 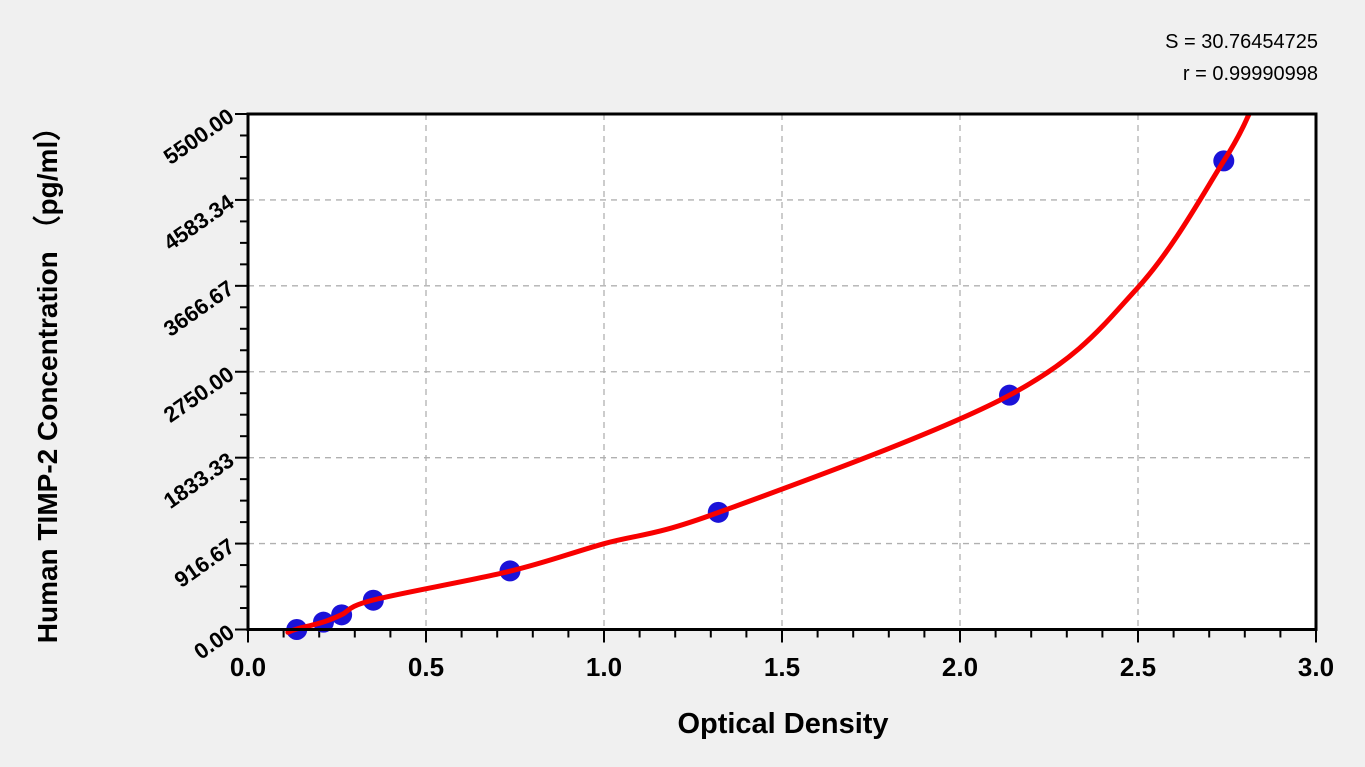 I want to click on x-tick-label: 2.5, so click(x=1138, y=667).